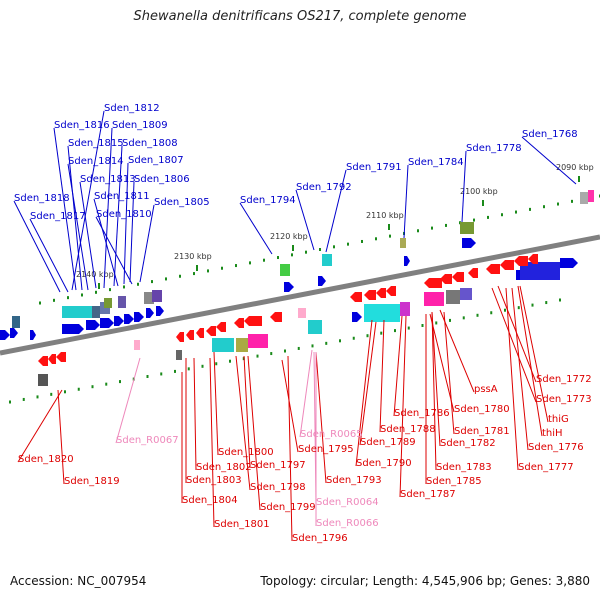 This screenshot has height=600, width=600. Describe the element at coordinates (550, 134) in the screenshot. I see `gene-label: Sden_1768` at that location.